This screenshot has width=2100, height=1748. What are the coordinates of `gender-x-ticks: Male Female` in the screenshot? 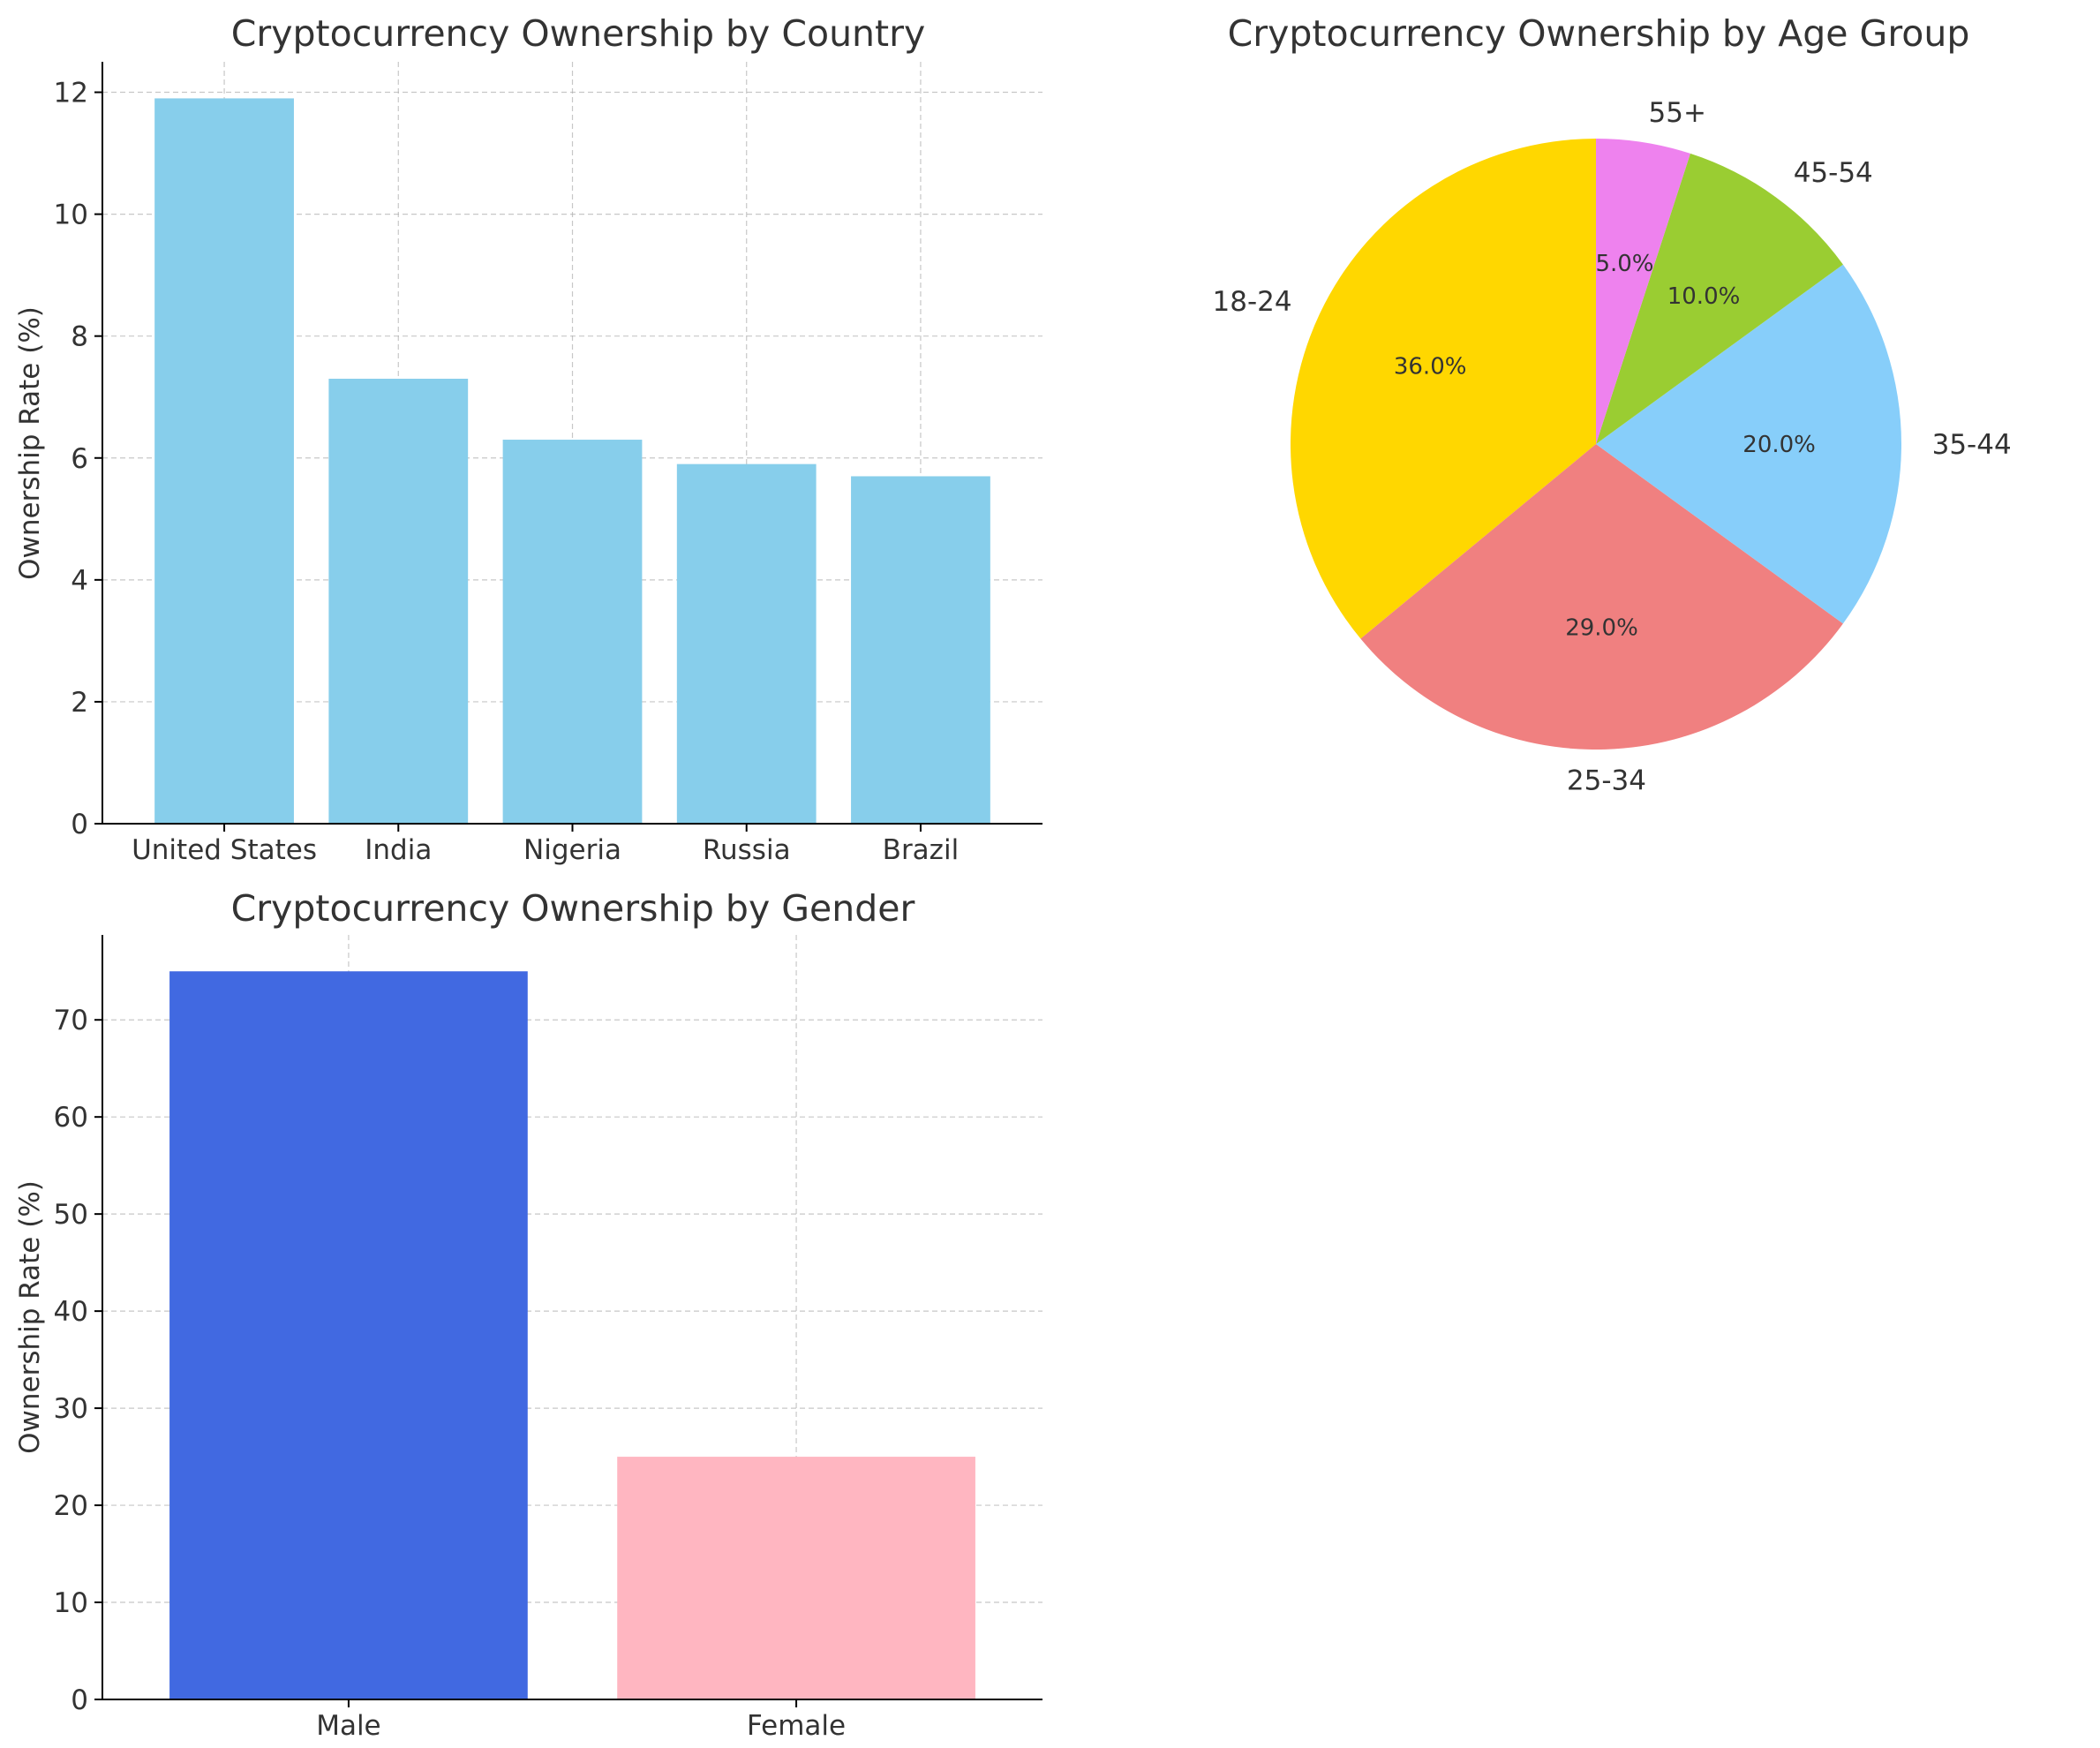 It's located at (581, 1720).